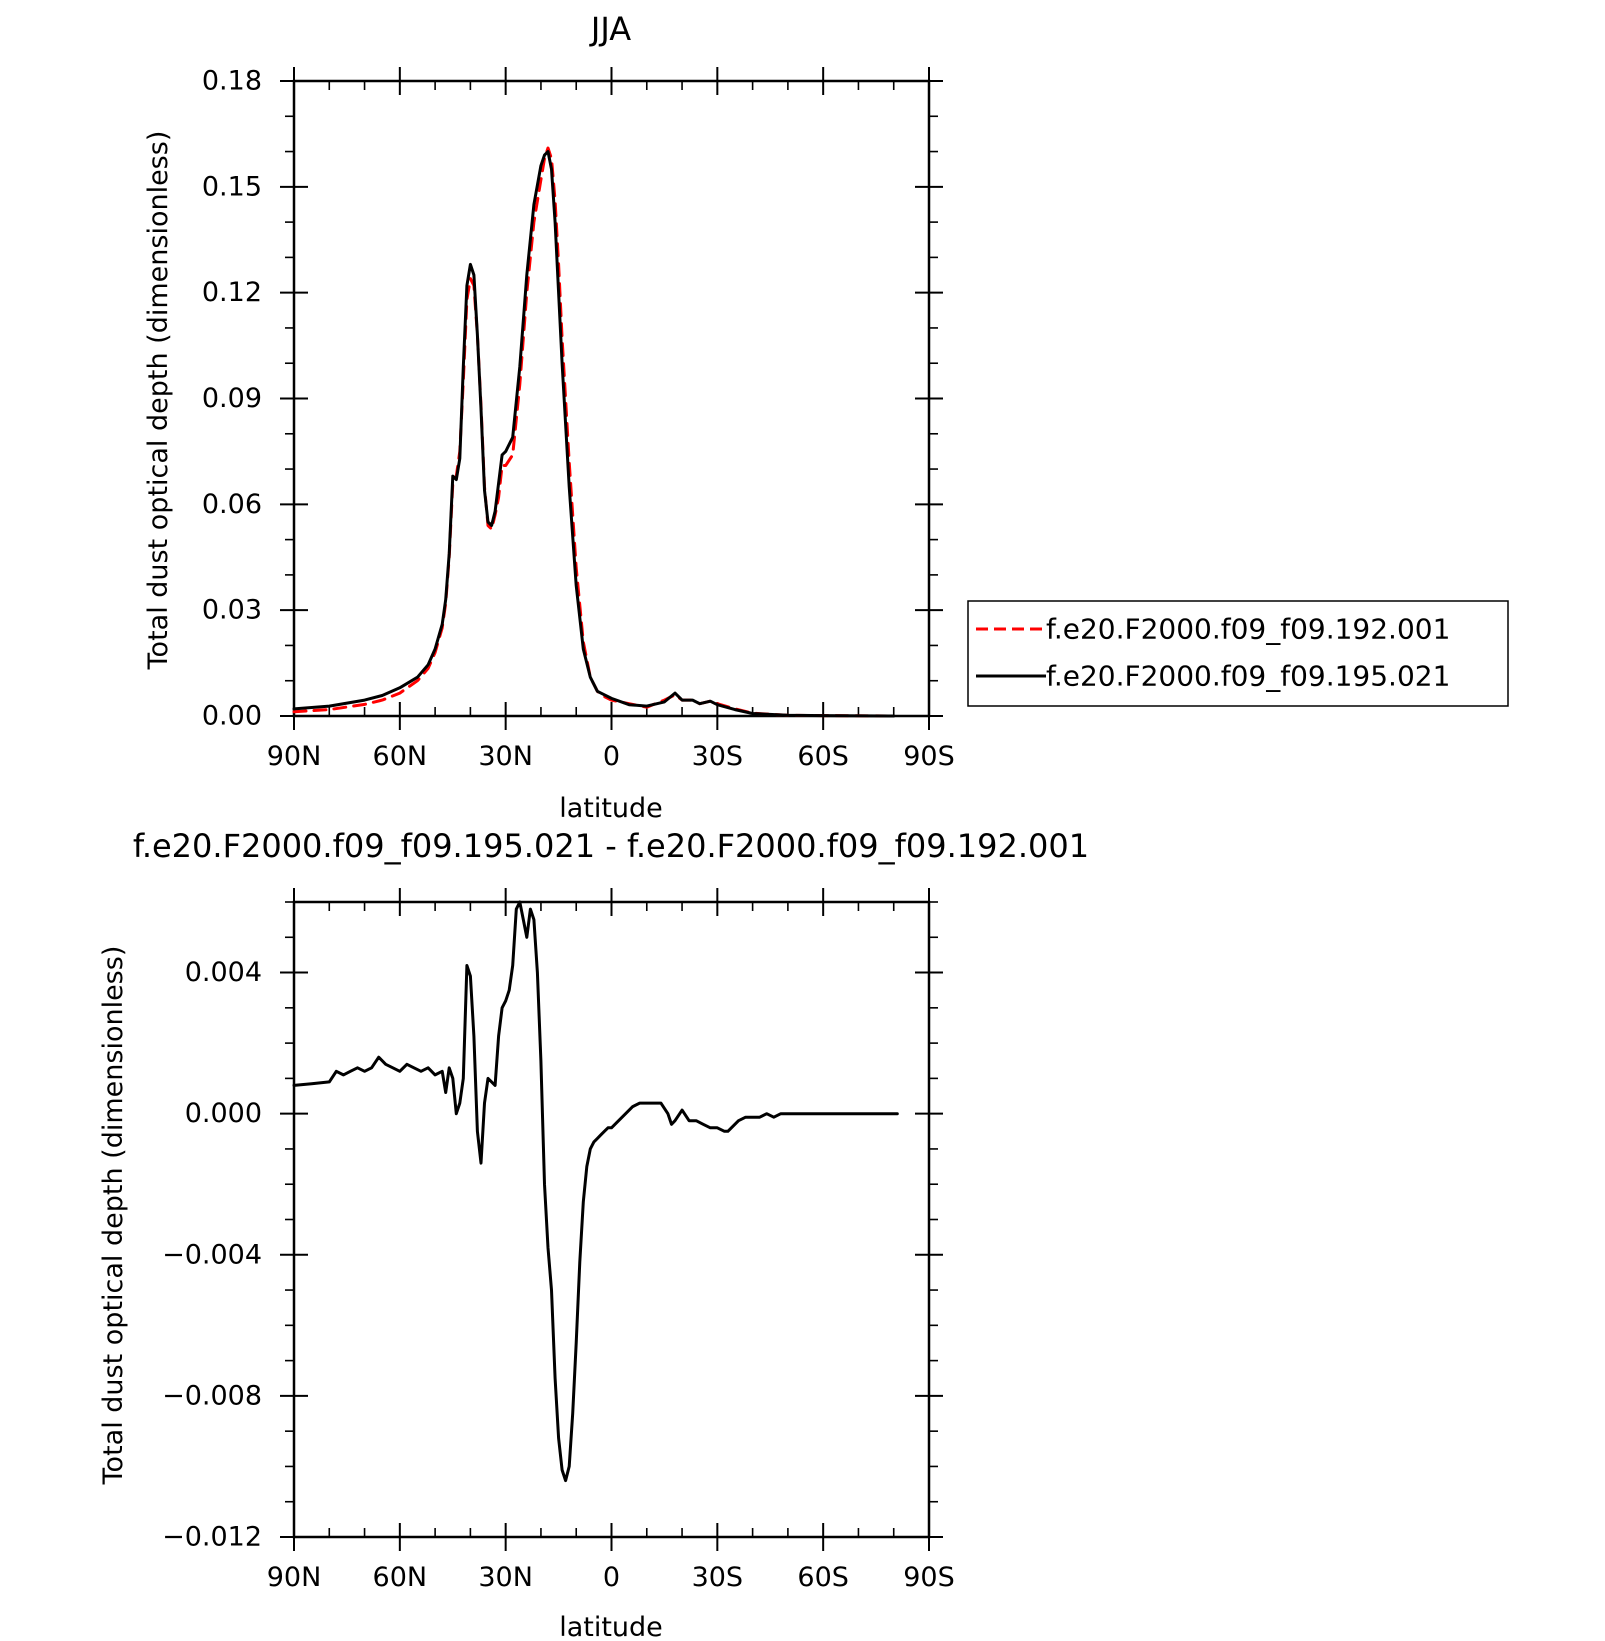 Image resolution: width=1605 pixels, height=1641 pixels. Describe the element at coordinates (212, 1537) in the screenshot. I see `y-tick-label: −0.012` at that location.